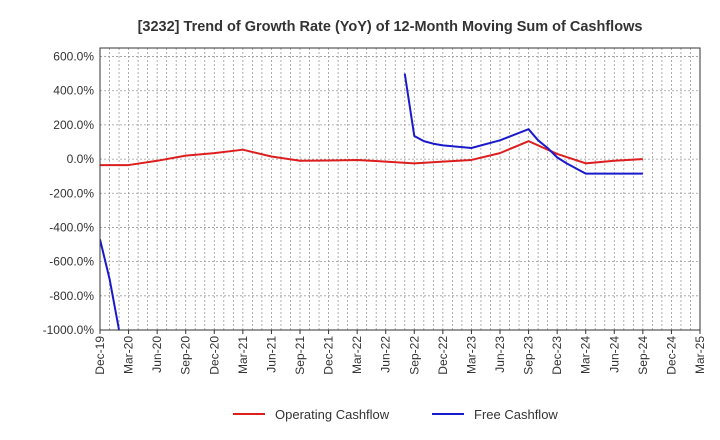  What do you see at coordinates (100, 355) in the screenshot?
I see `x-tick-label: Dec-19` at bounding box center [100, 355].